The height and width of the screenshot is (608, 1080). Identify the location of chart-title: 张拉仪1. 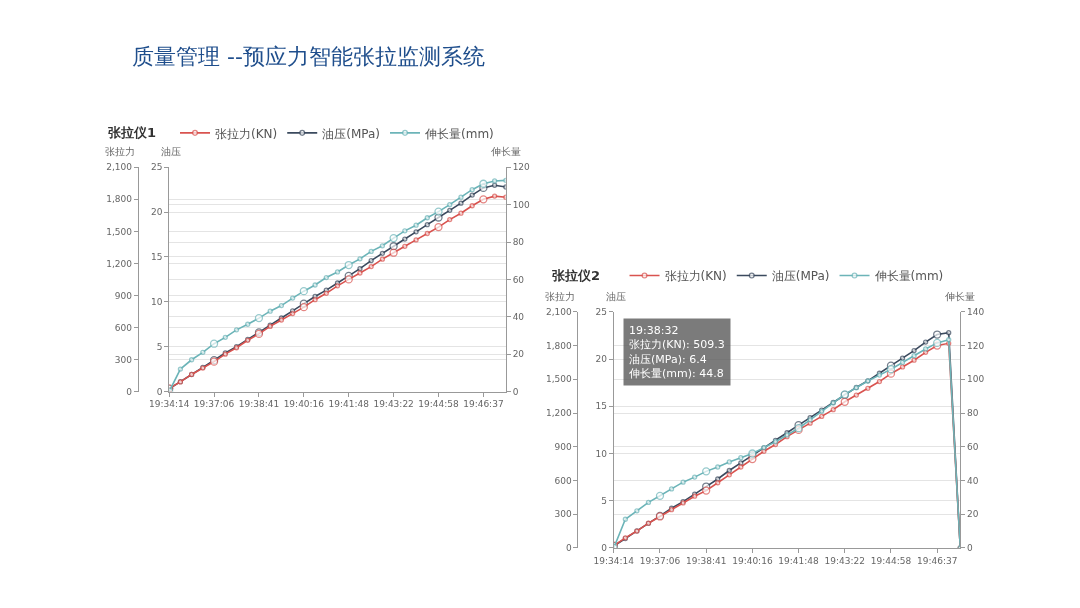
(132, 132).